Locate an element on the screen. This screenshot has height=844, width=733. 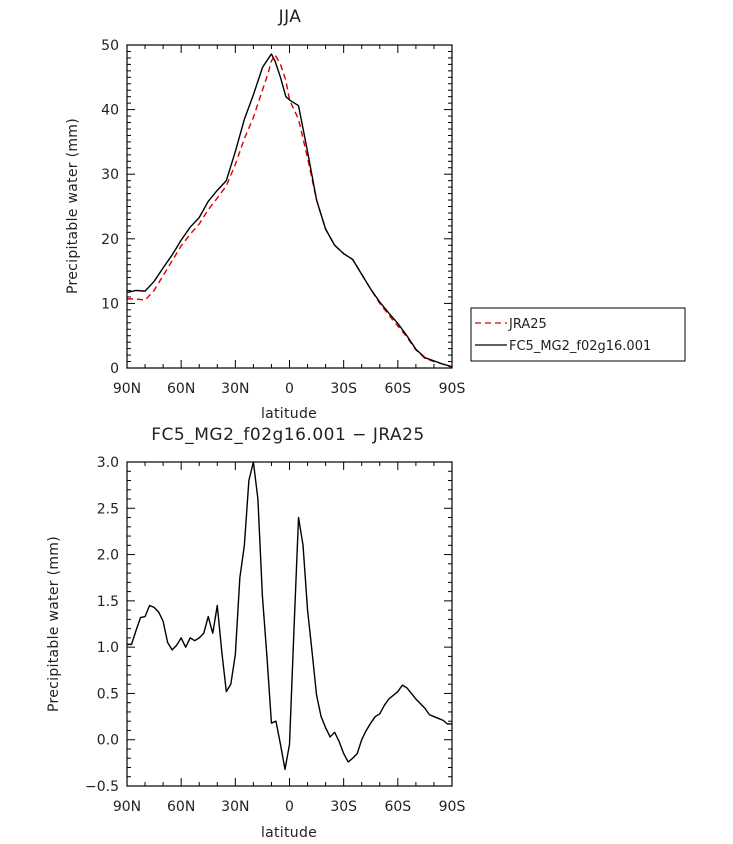
y-tick-label: 40 is located at coordinates (110, 111).